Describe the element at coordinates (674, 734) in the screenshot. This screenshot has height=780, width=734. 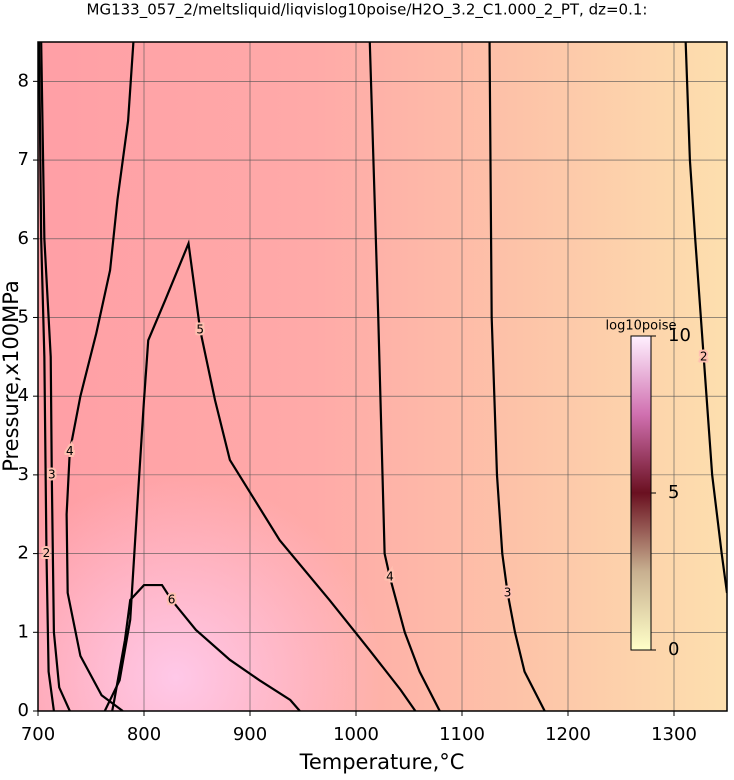
I see `x-tick-label: 1300` at that location.